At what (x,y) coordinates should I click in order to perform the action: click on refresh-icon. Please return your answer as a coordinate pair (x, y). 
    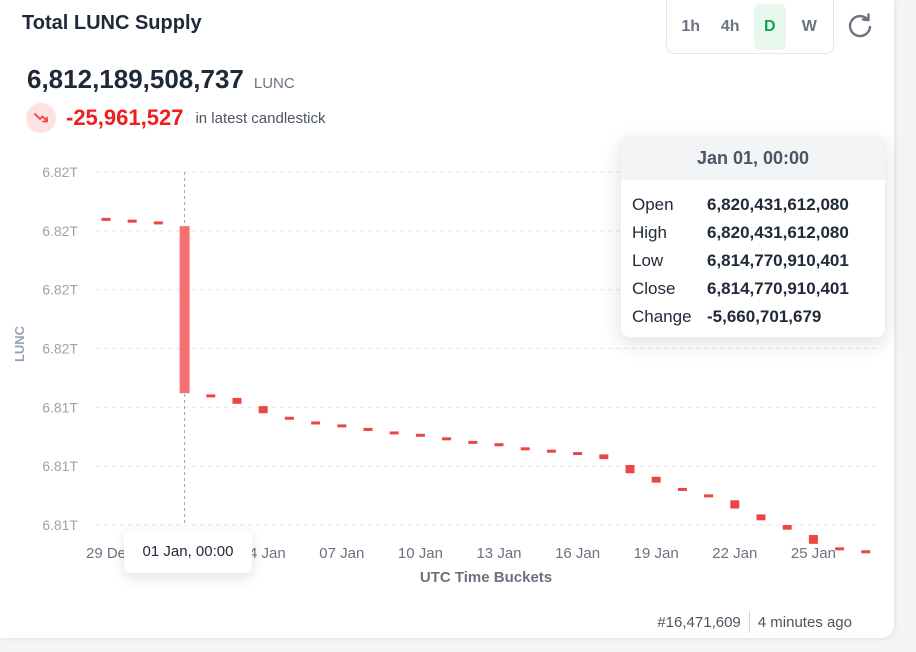
    Looking at the image, I should click on (860, 26).